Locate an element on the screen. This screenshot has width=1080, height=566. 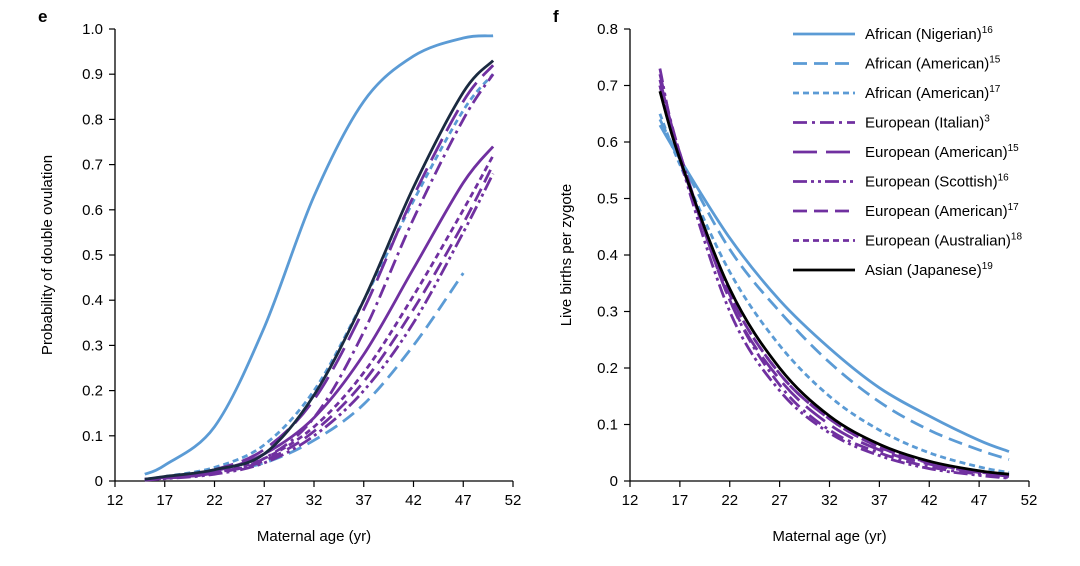
legend-entry-label: European (American)17 is located at coordinates (942, 211).